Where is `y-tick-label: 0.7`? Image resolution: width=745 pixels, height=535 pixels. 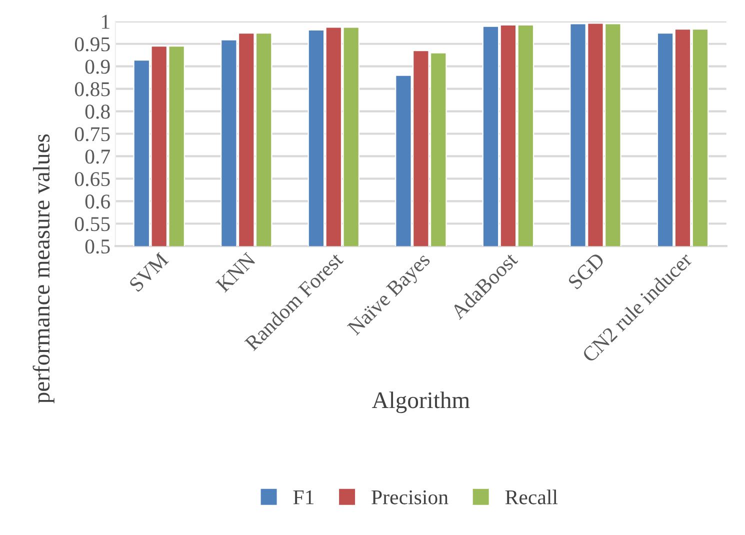 y-tick-label: 0.7 is located at coordinates (97, 157).